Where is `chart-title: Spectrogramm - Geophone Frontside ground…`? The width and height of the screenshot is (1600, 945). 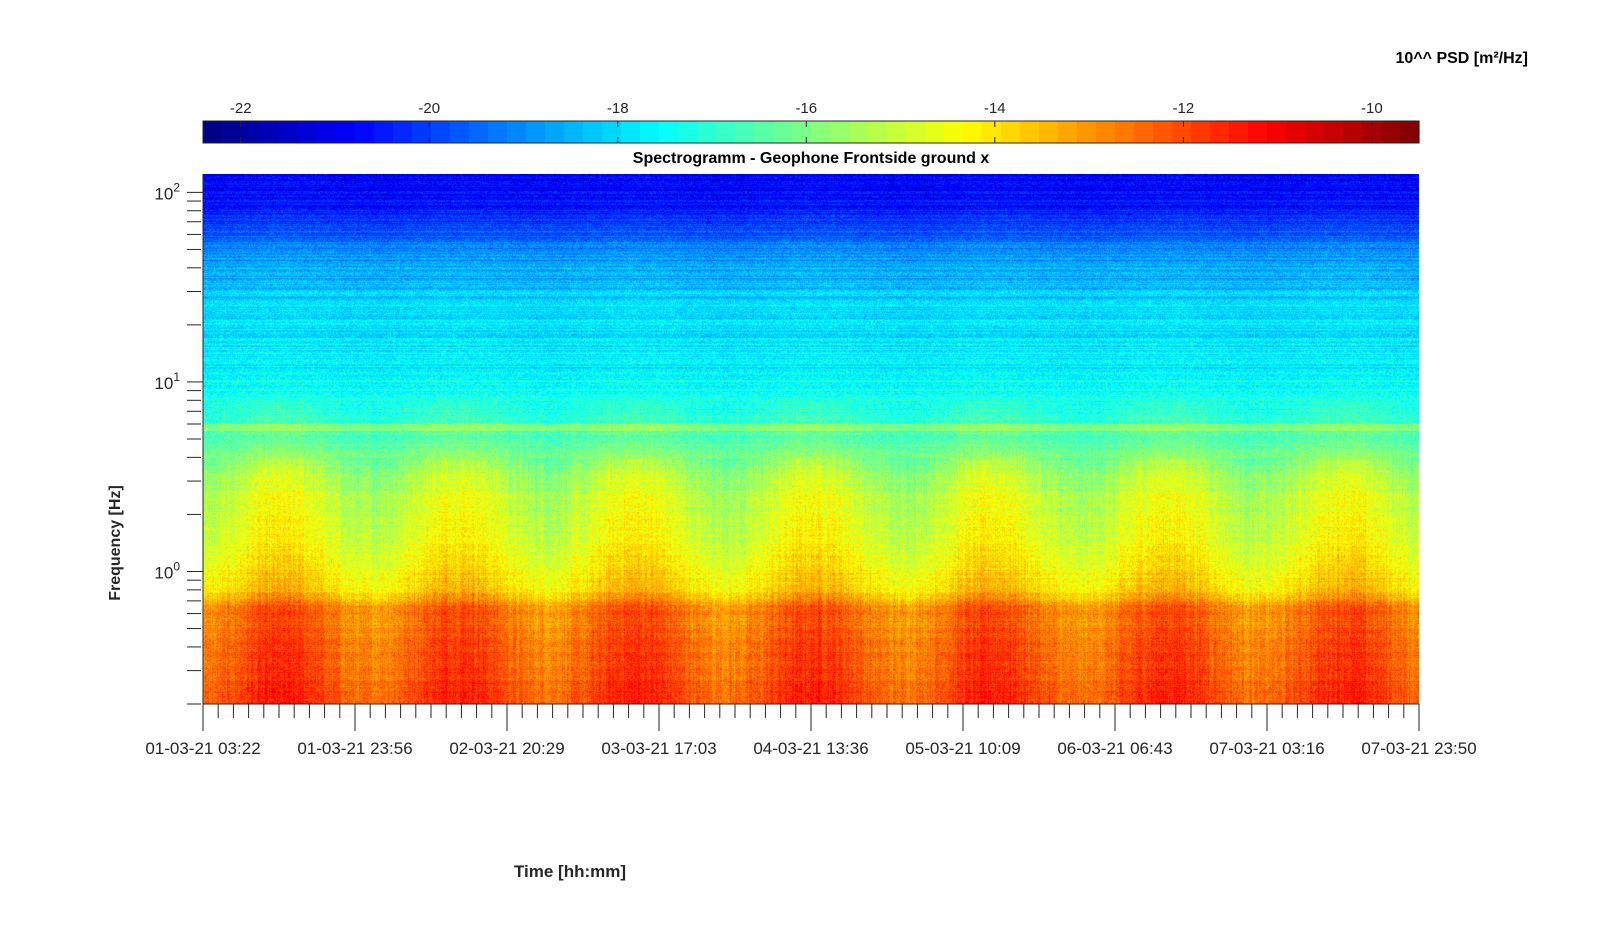
chart-title: Spectrogramm - Geophone Frontside ground… is located at coordinates (811, 158).